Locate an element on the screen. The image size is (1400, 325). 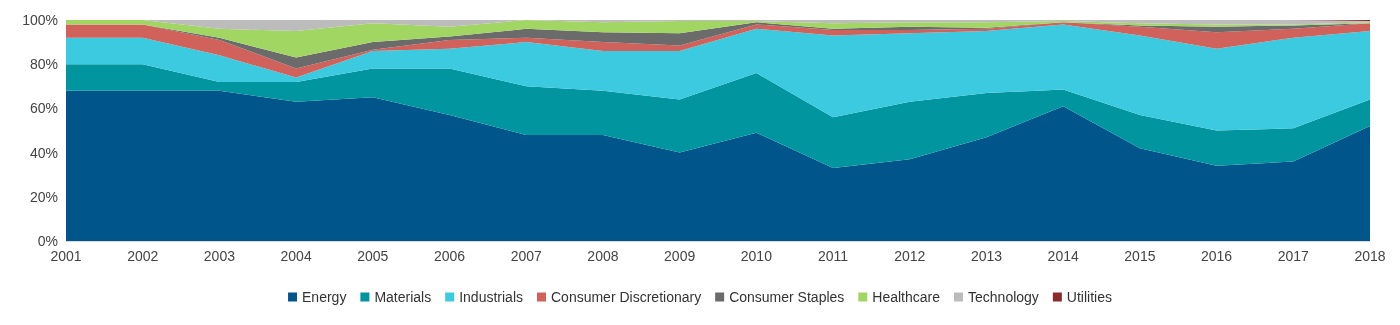
y-tick-label: 40% is located at coordinates (43, 152).